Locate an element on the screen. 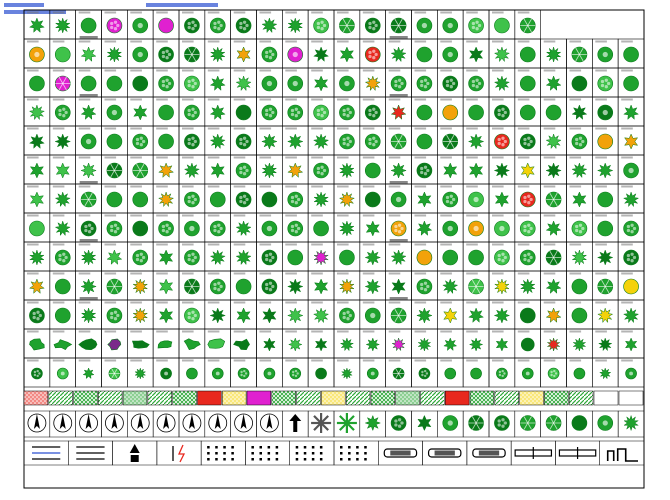 The width and height of the screenshot is (670, 500). line-symbol-row is located at coordinates (334, 453).